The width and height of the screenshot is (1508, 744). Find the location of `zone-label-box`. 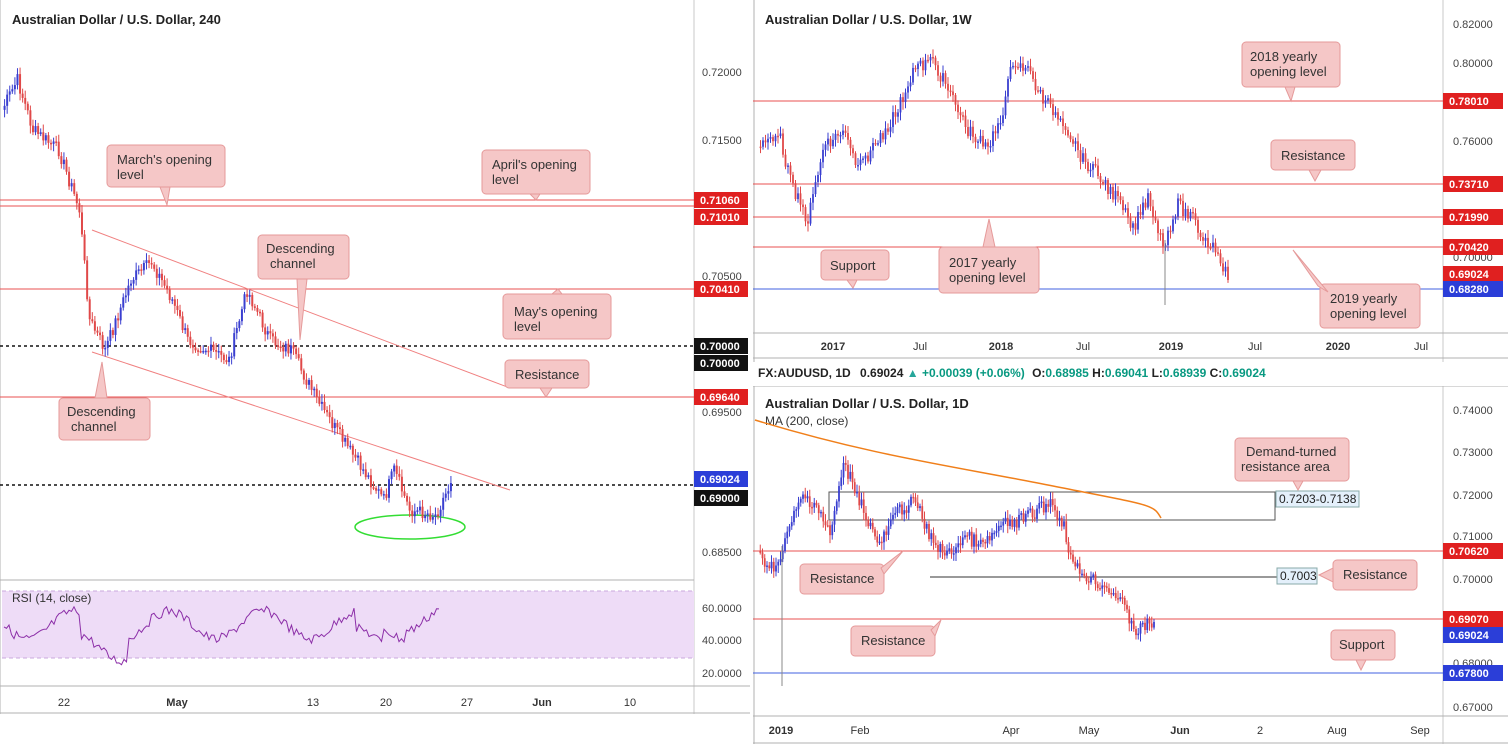

zone-label-box is located at coordinates (1317, 499).